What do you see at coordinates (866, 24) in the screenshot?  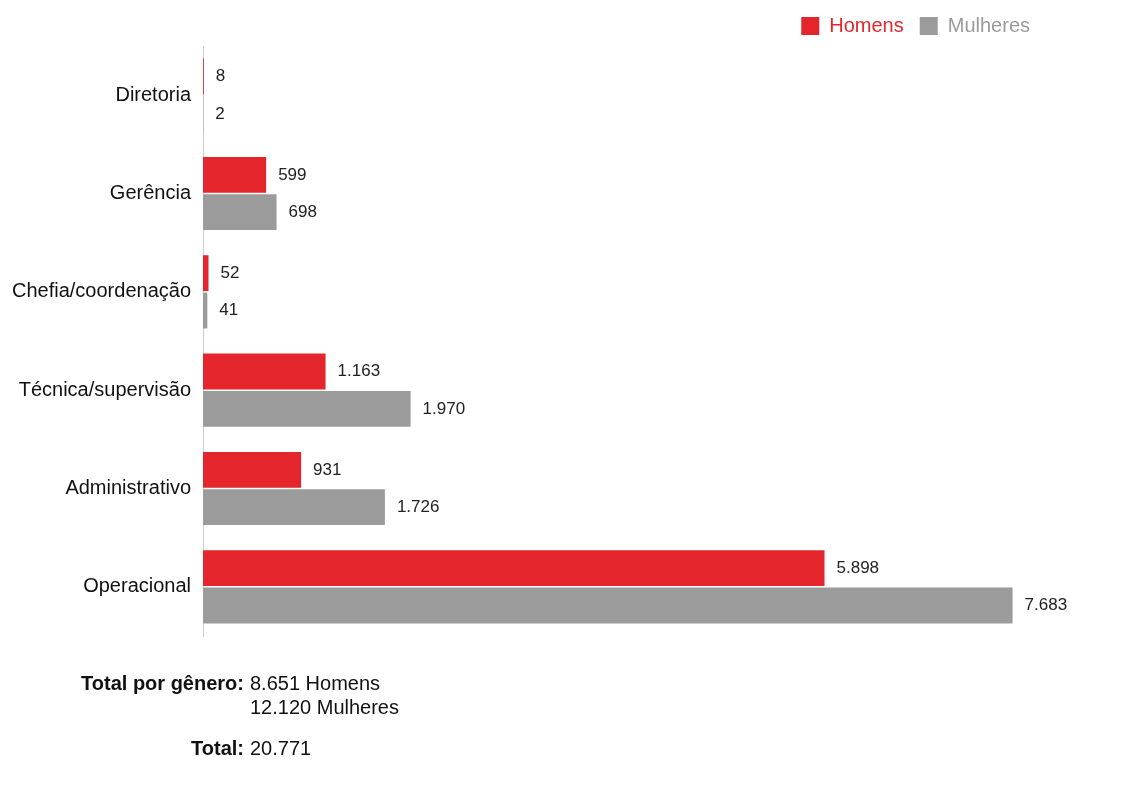 I see `legend-label: Homens` at bounding box center [866, 24].